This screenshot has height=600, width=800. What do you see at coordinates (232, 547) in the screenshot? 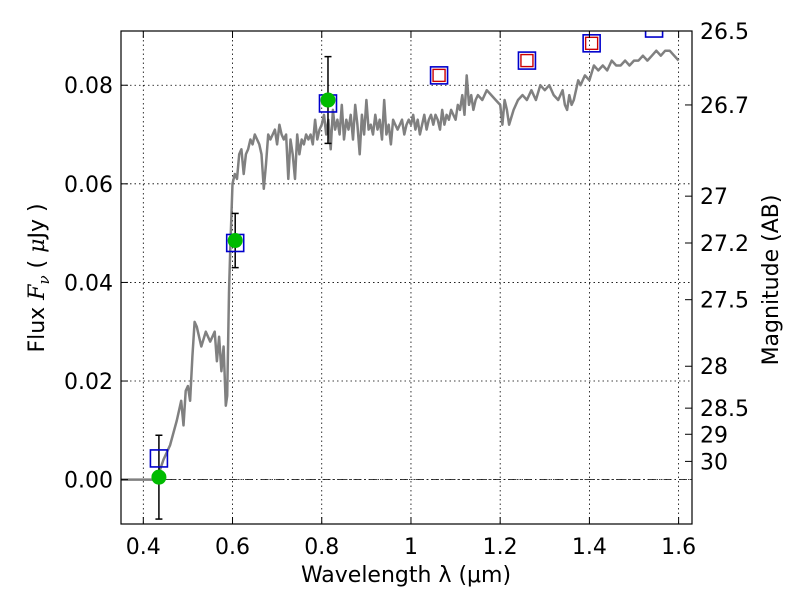
I see `x-tick-label: 0.6` at bounding box center [232, 547].